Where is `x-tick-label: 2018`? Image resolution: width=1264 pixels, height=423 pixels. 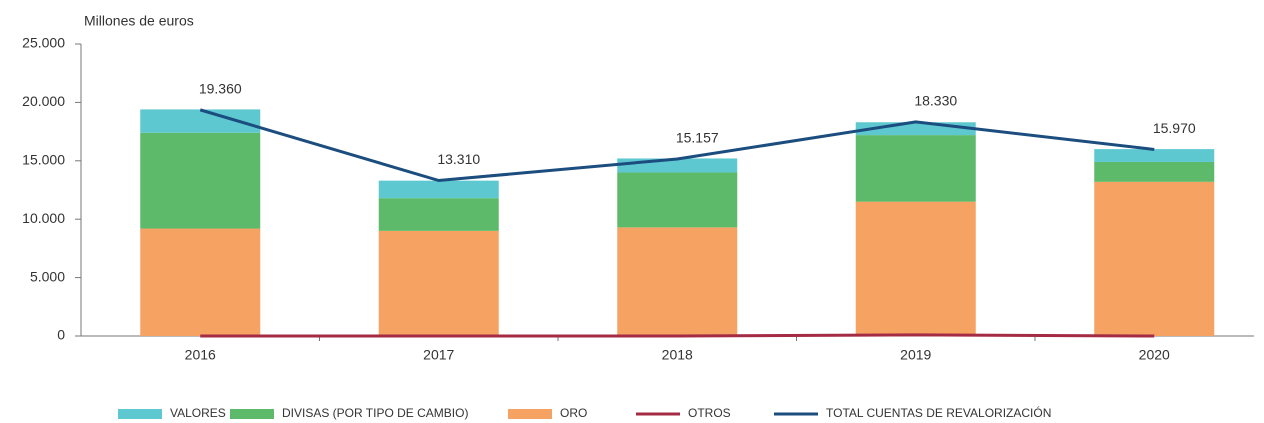
x-tick-label: 2018 is located at coordinates (677, 355).